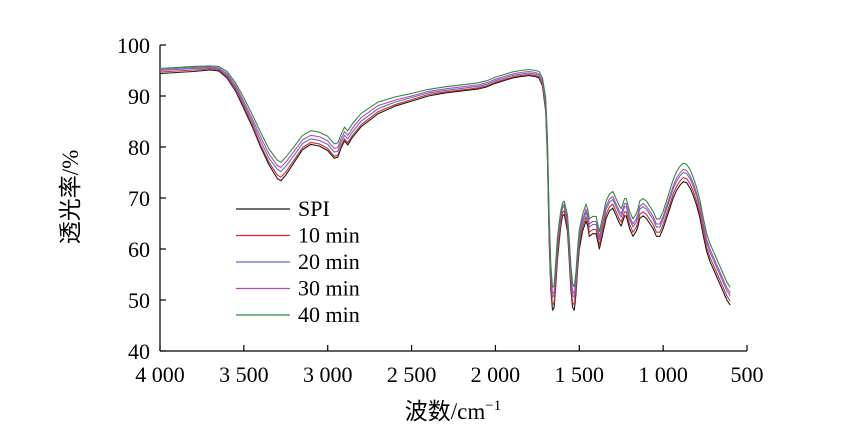 This screenshot has width=865, height=439. Describe the element at coordinates (493, 406) in the screenshot. I see `x-axis-title-superscript: −1` at that location.